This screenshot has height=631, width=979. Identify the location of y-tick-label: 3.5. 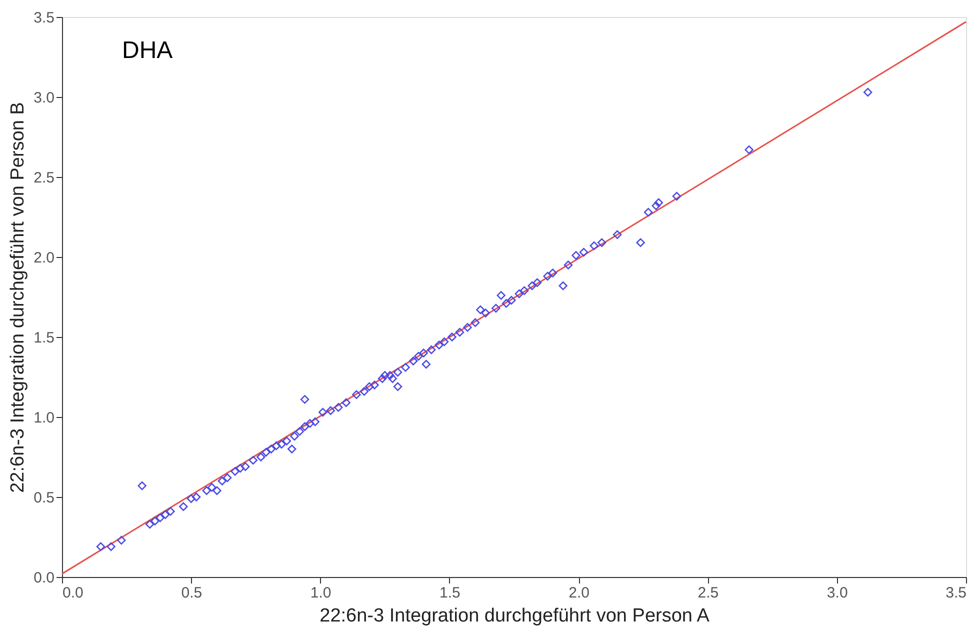
(44, 18).